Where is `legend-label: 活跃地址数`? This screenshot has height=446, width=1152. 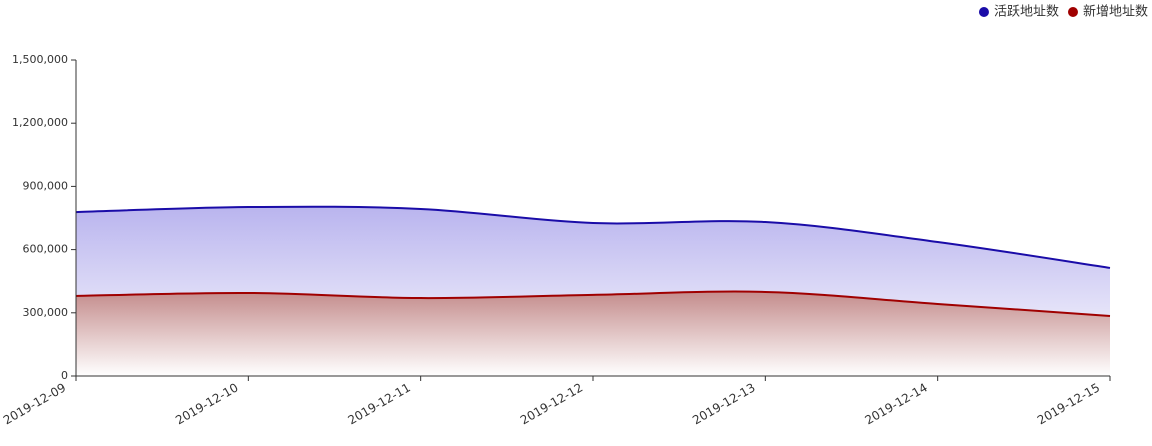
legend-label: 活跃地址数 is located at coordinates (1026, 12).